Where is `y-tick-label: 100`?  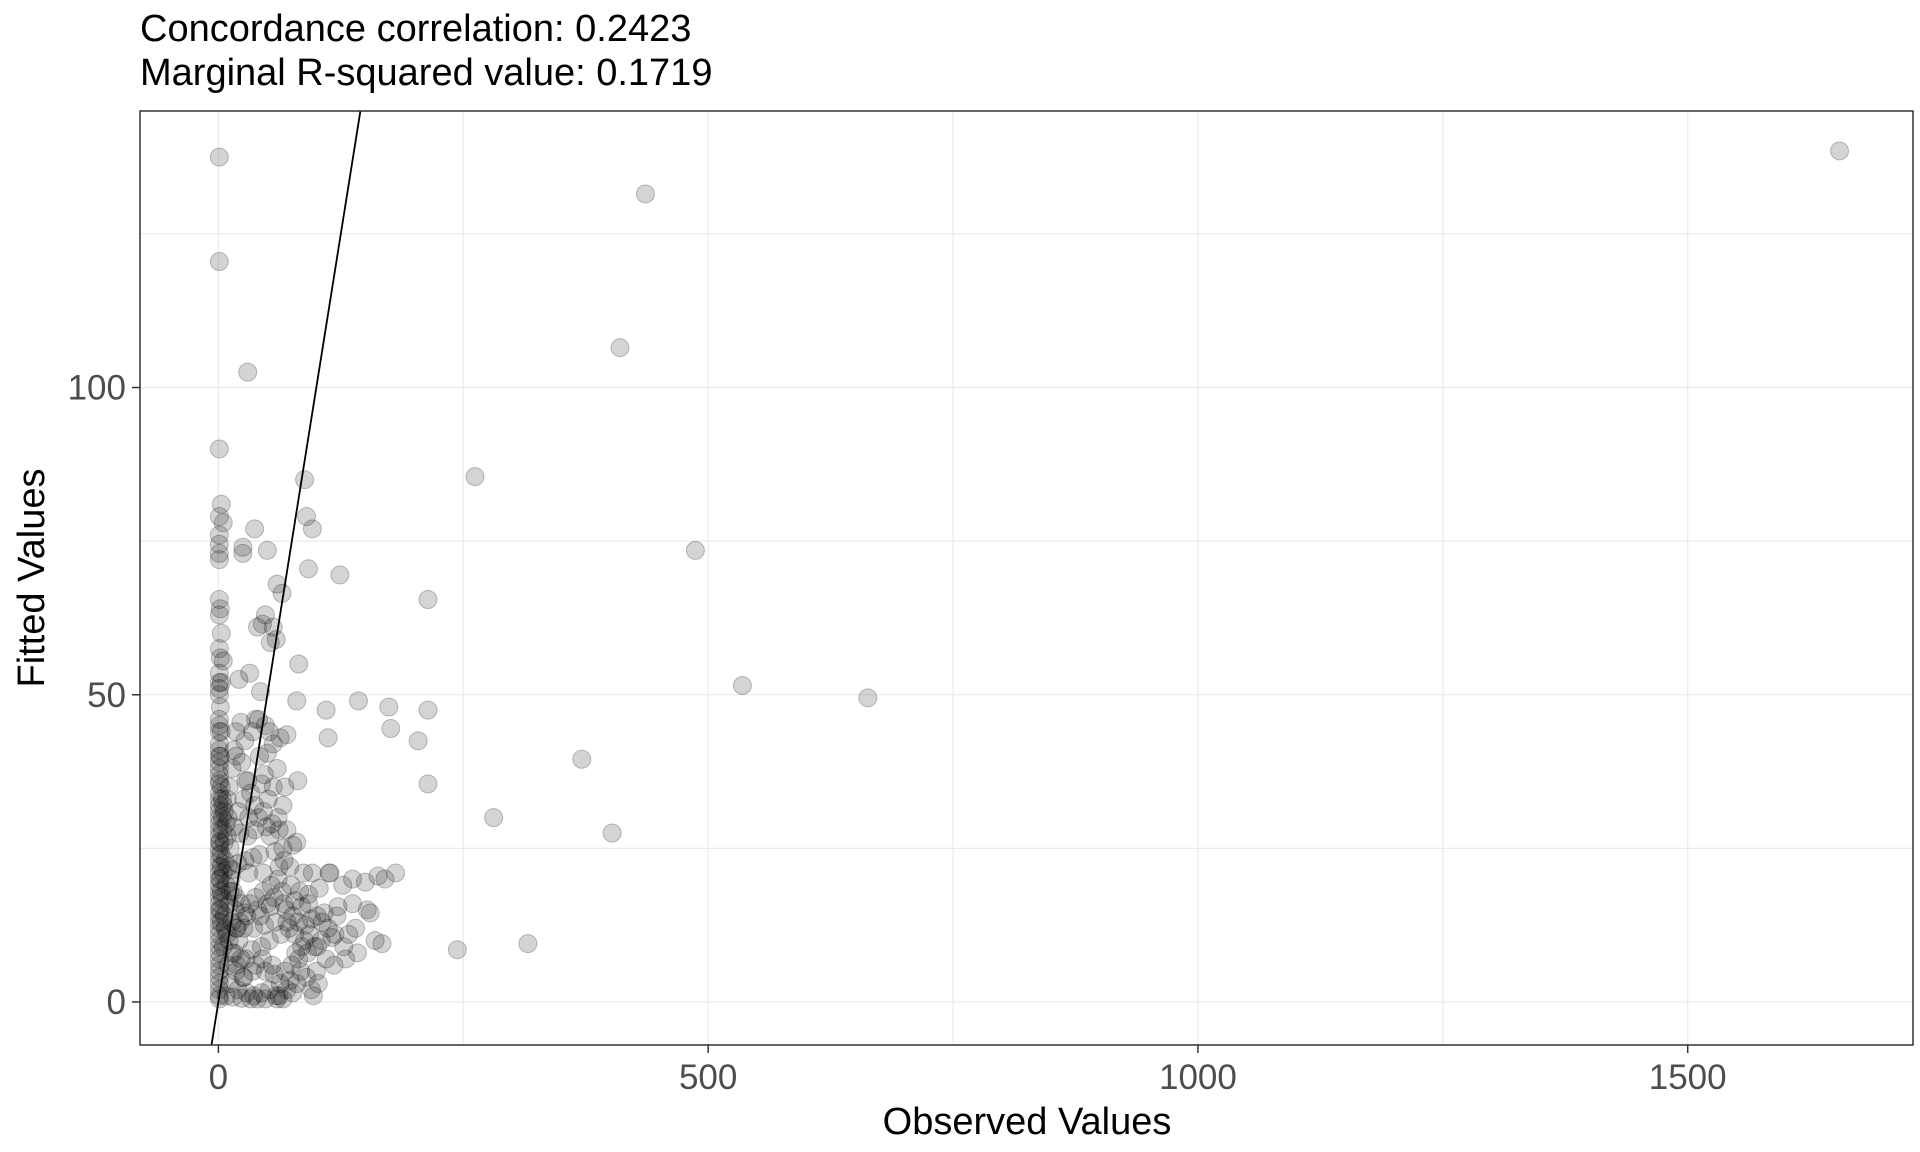 y-tick-label: 100 is located at coordinates (97, 388).